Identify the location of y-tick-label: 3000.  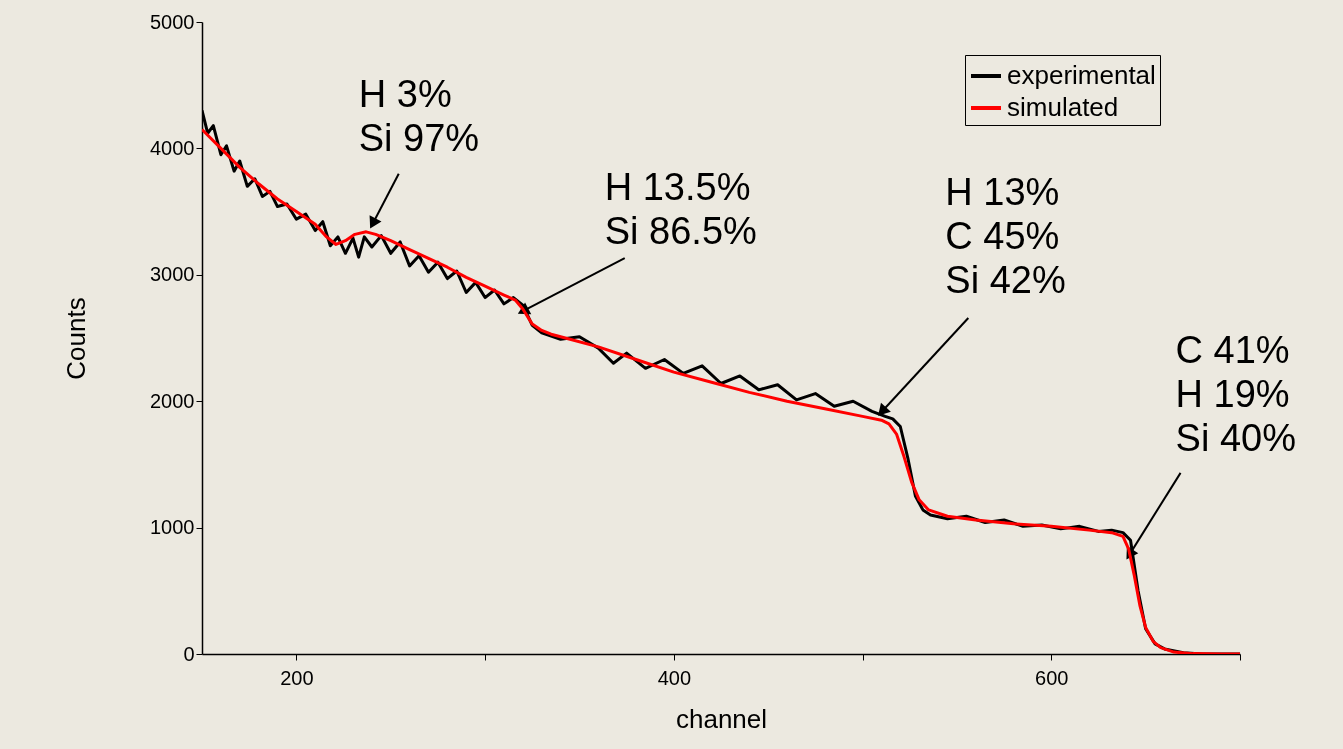
(172, 274).